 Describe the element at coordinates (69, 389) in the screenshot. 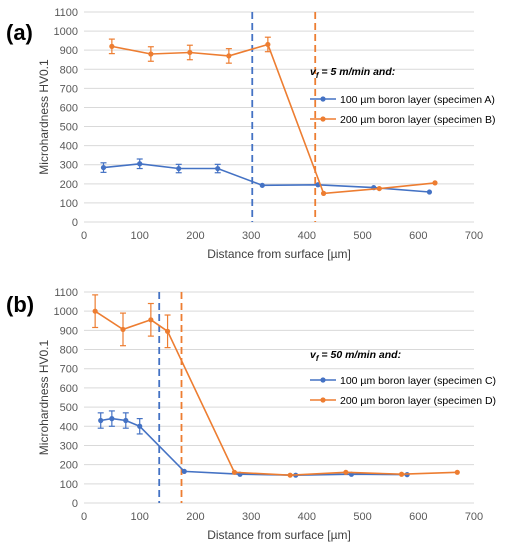

I see `chart2-ytick-label-600: 600` at that location.